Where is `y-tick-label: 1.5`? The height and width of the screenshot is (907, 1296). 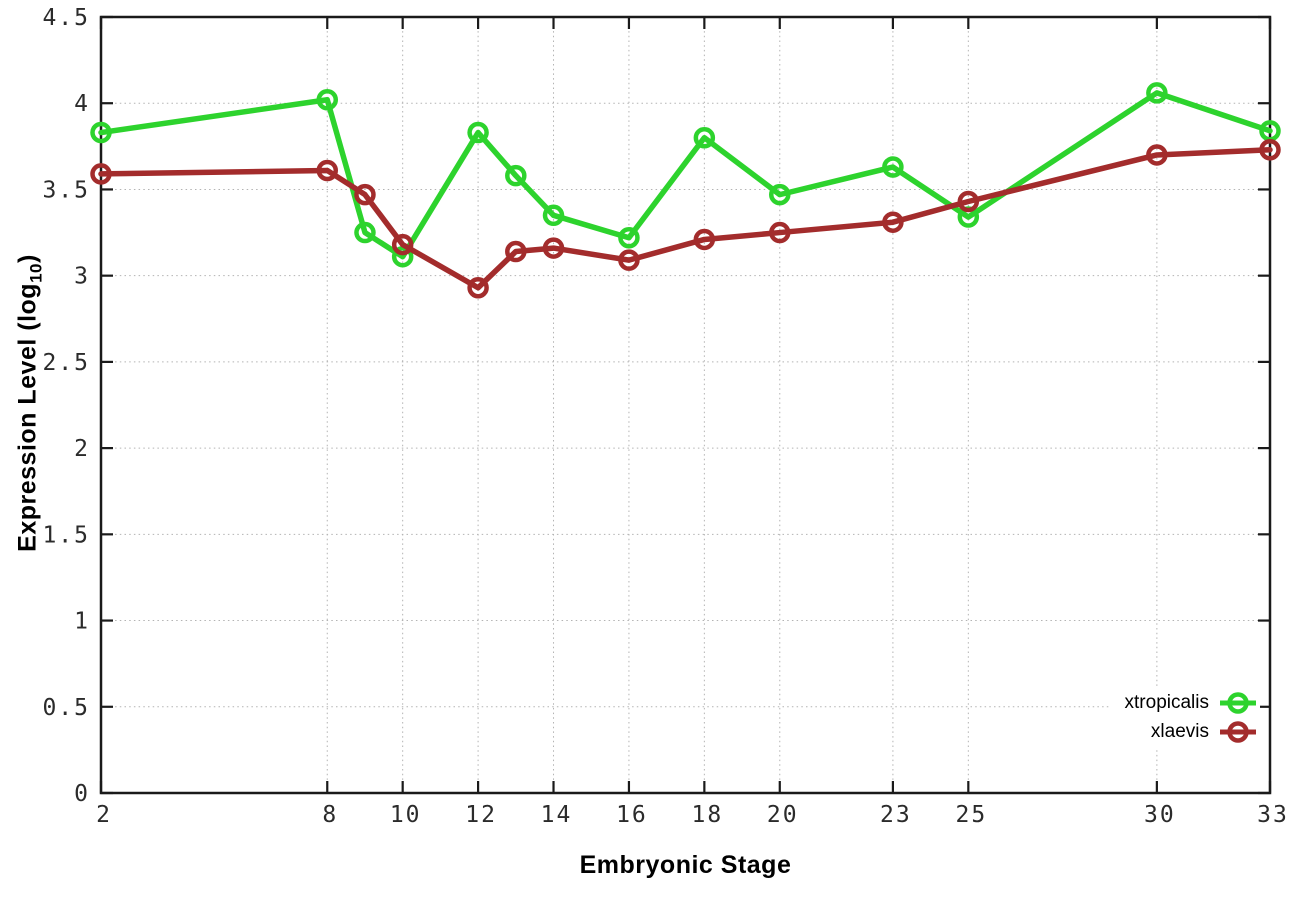
y-tick-label: 1.5 is located at coordinates (66, 535).